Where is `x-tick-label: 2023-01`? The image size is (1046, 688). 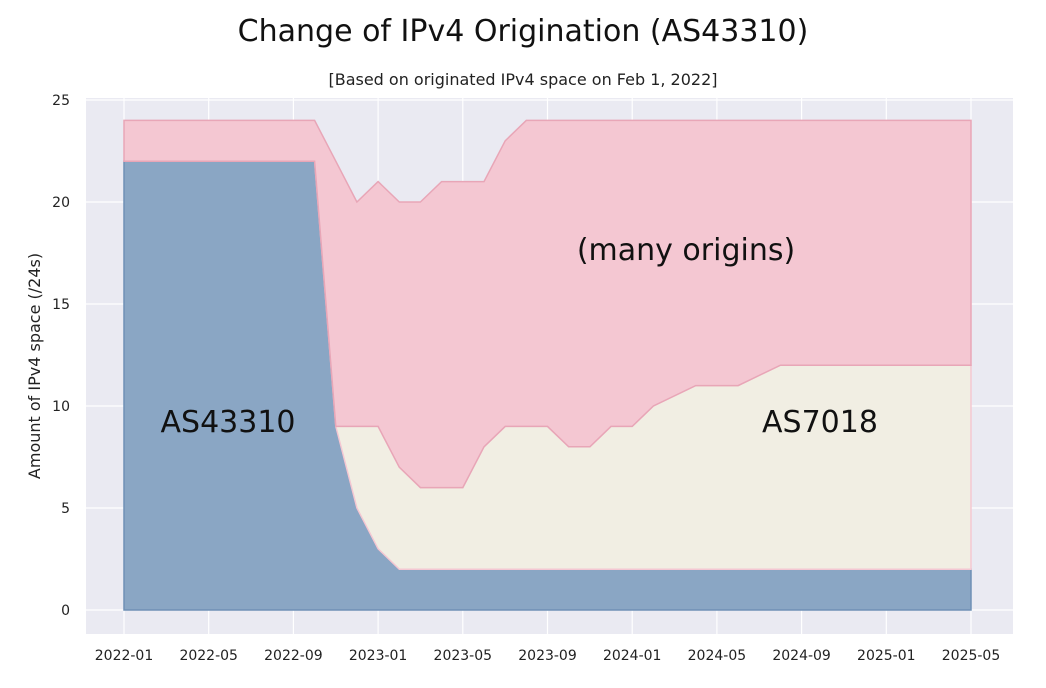 x-tick-label: 2023-01 is located at coordinates (378, 656).